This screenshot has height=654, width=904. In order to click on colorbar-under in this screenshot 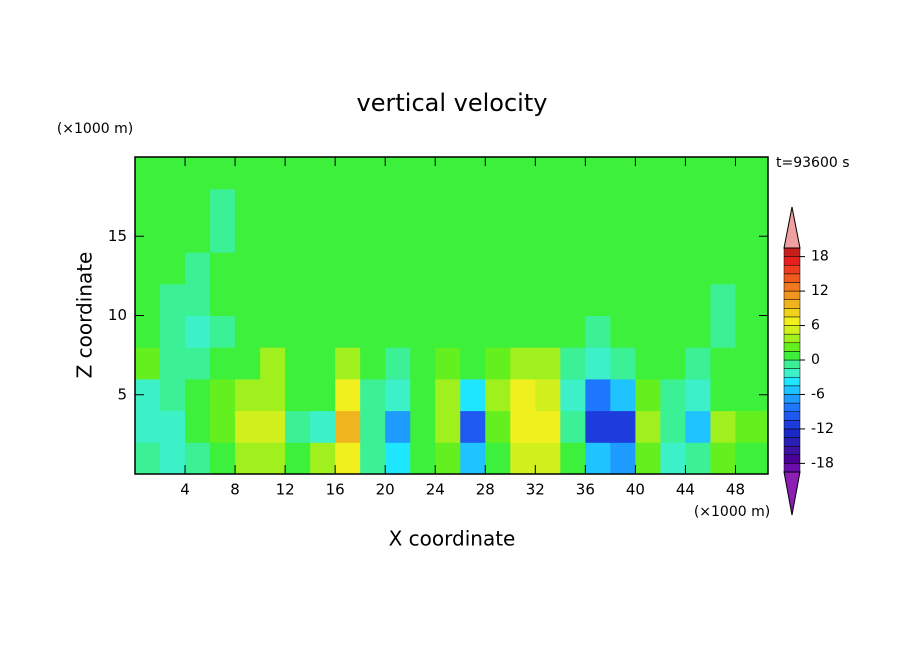, I will do `click(792, 493)`.